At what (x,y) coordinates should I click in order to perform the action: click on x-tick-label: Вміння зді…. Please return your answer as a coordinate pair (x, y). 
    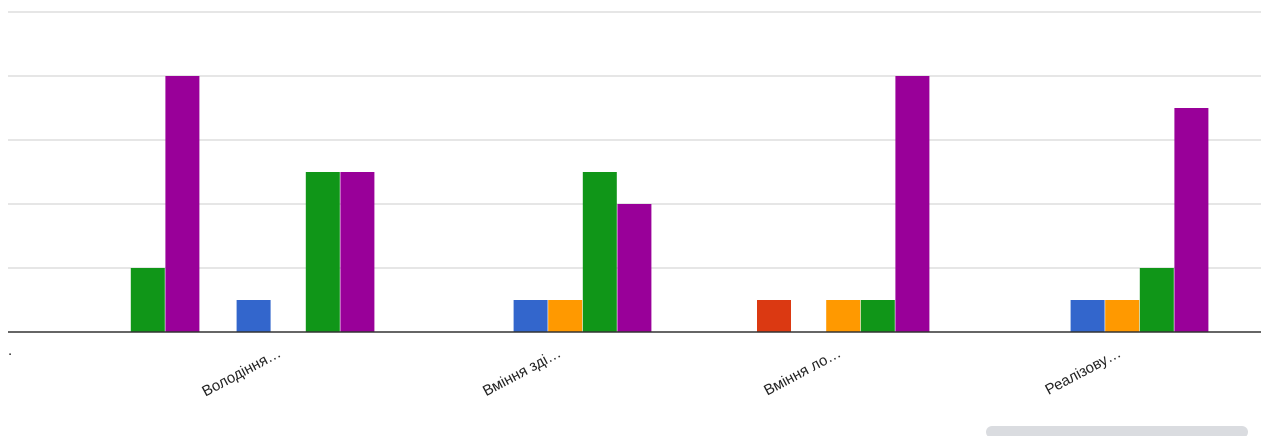
    Looking at the image, I should click on (522, 372).